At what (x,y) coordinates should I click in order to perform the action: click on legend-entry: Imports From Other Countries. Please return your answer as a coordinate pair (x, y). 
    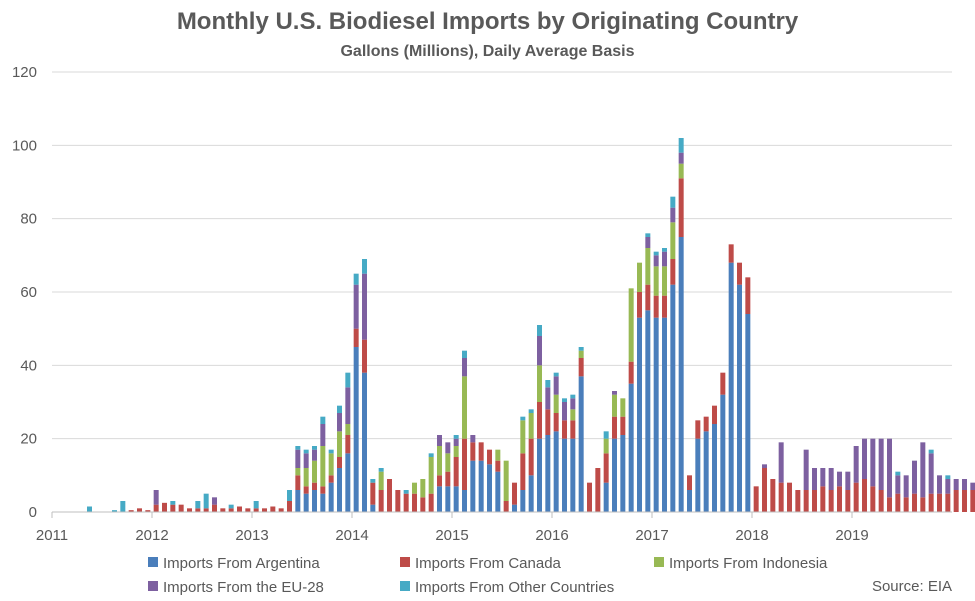
    Looking at the image, I should click on (514, 587).